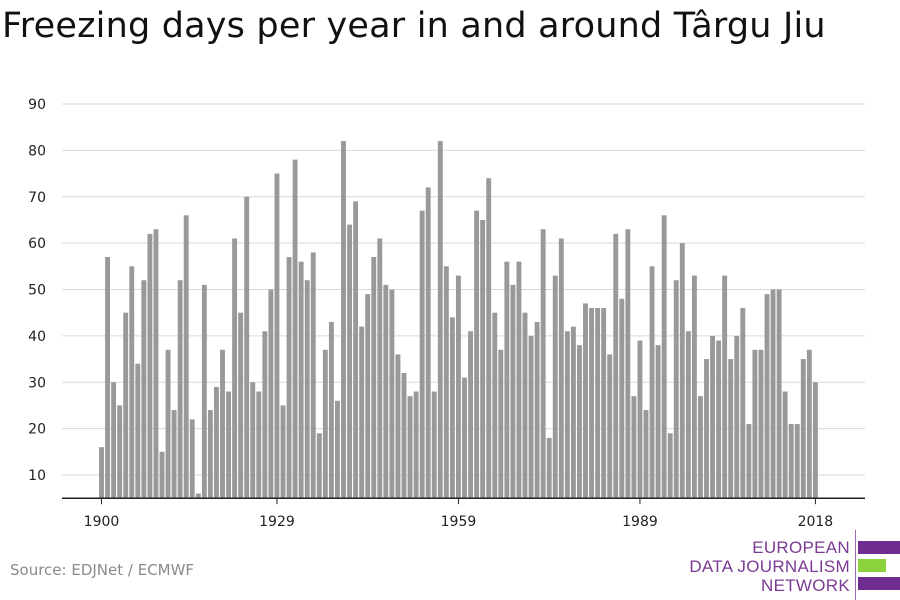 This screenshot has height=600, width=900. What do you see at coordinates (446, 382) in the screenshot?
I see `bar-1957` at bounding box center [446, 382].